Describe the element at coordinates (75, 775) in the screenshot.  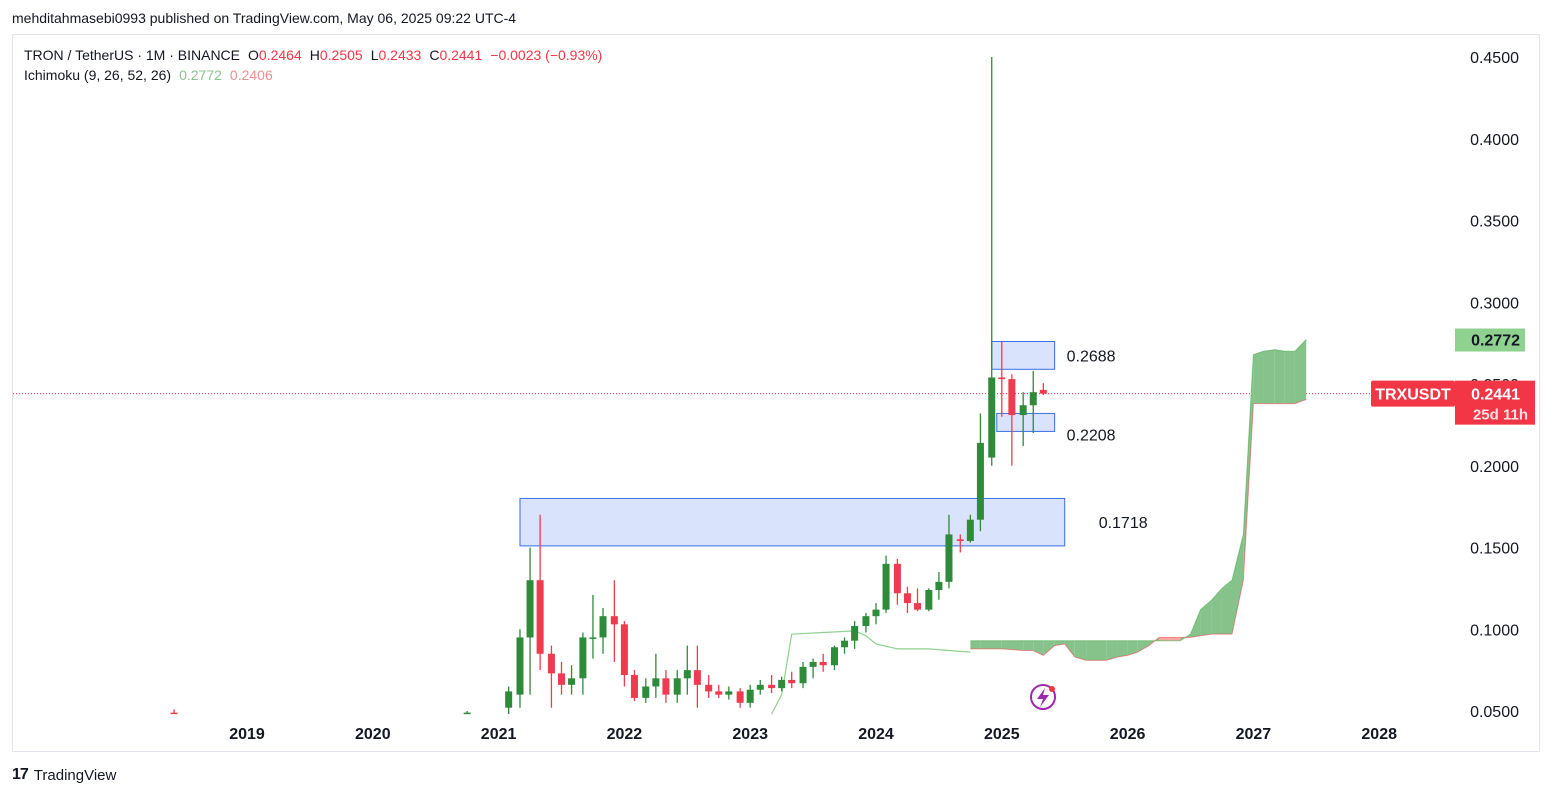
I see `footer-brand: TradingView` at that location.